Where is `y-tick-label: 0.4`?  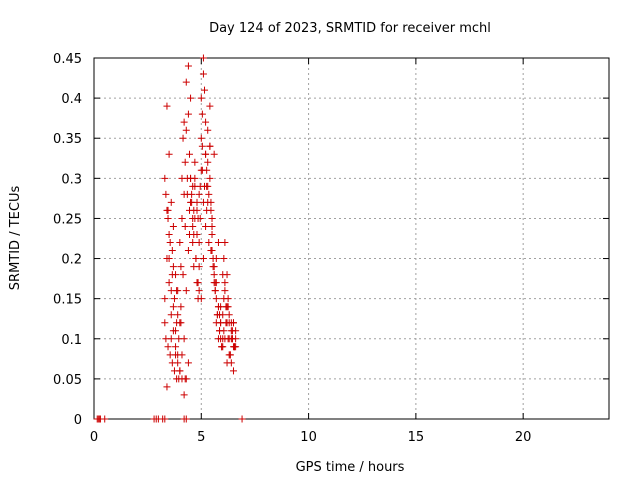 y-tick-label: 0.4 is located at coordinates (71, 99).